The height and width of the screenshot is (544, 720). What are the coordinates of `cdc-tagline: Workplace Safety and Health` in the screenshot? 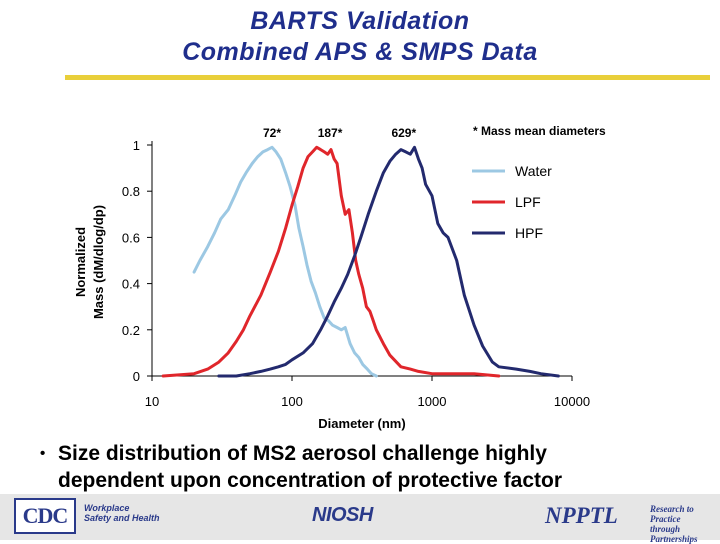 It's located at (122, 513).